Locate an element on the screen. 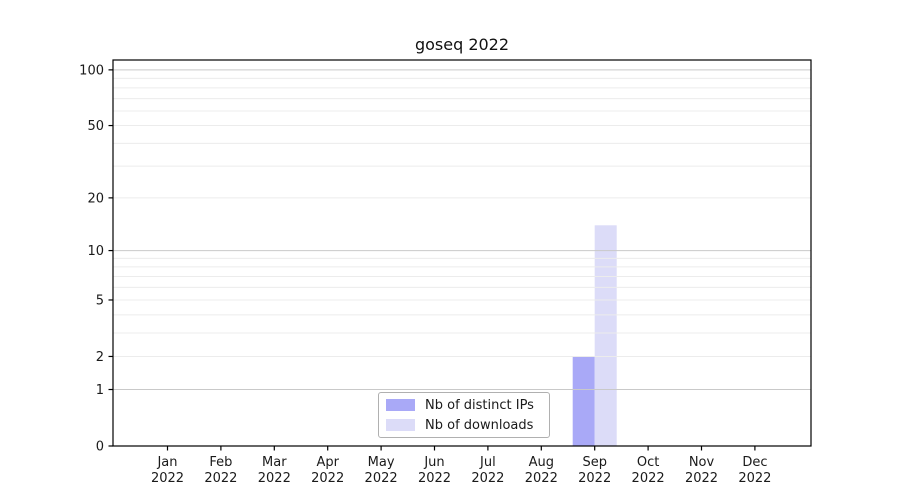 Image resolution: width=900 pixels, height=500 pixels. y-axis-tick-label: 1 is located at coordinates (100, 390).